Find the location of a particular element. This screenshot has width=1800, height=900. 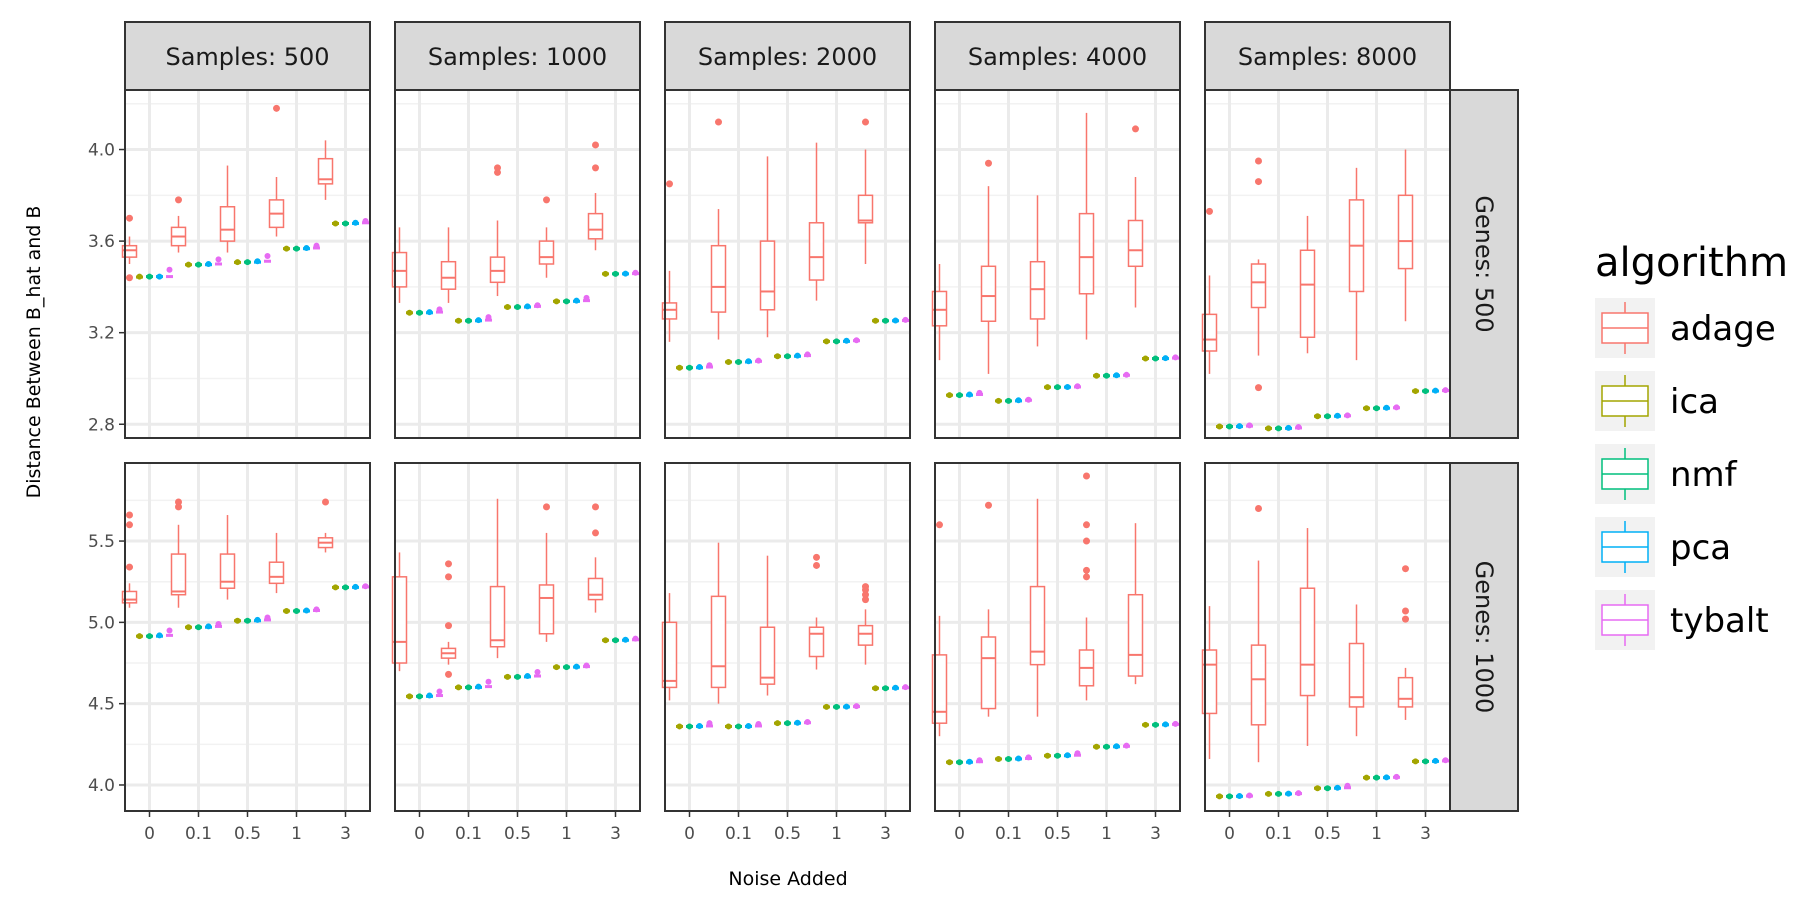

legend-title: algorithm is located at coordinates (1691, 263).